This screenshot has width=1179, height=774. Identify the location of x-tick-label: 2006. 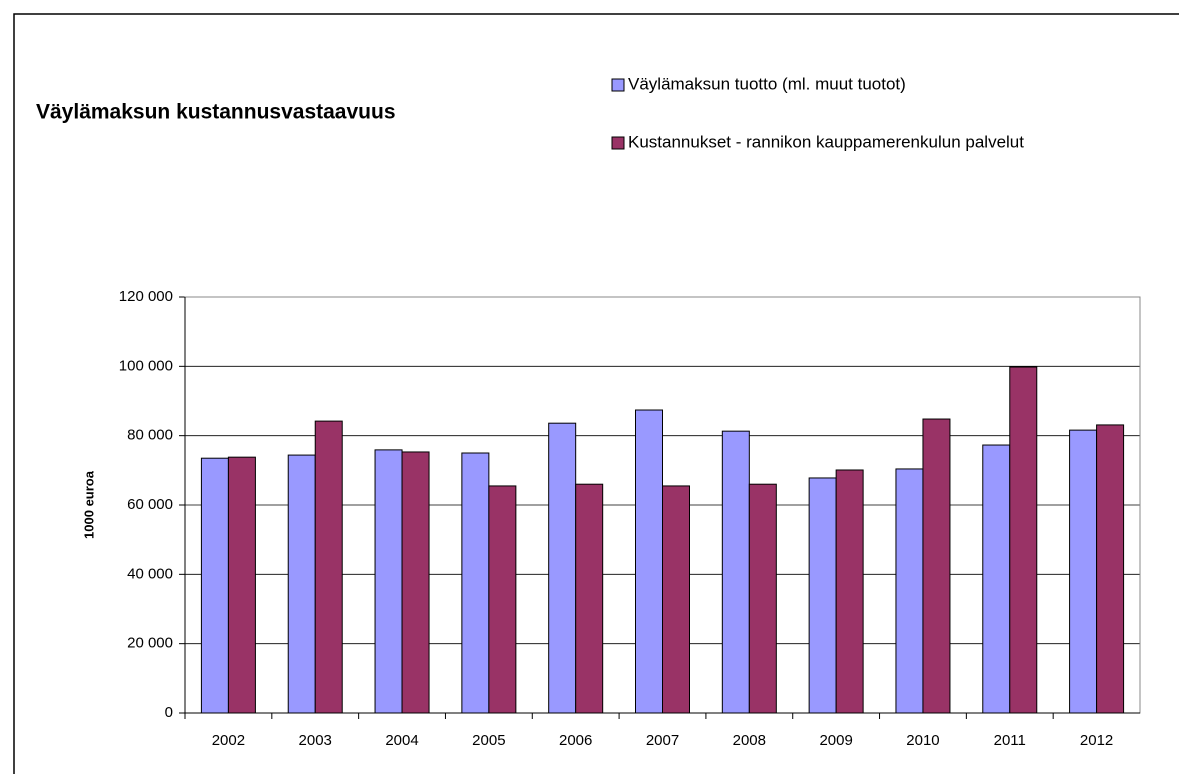
(575, 740).